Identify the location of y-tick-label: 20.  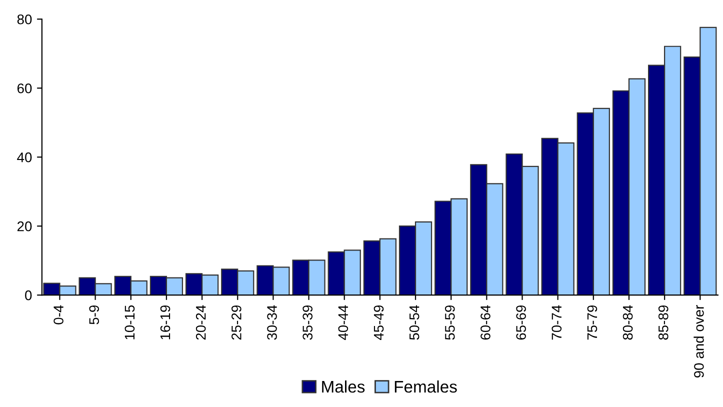
(24, 226).